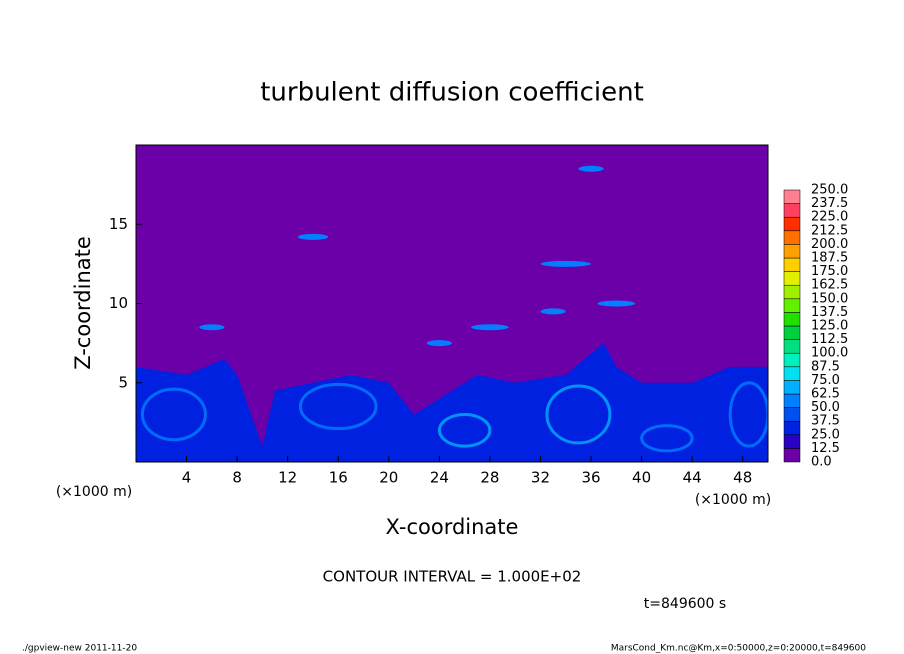 This screenshot has width=904, height=654. What do you see at coordinates (388, 478) in the screenshot?
I see `x-tick-label: 20` at bounding box center [388, 478].